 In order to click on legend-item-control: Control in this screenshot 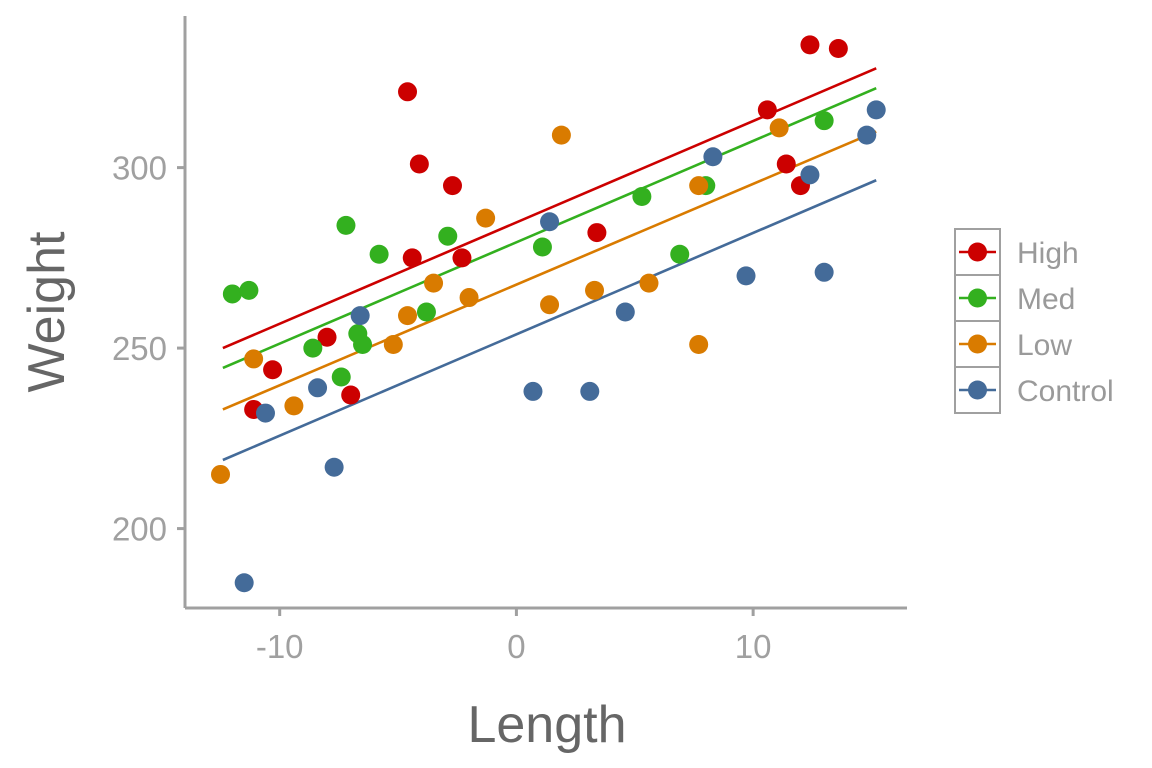, I will do `click(1034, 390)`.